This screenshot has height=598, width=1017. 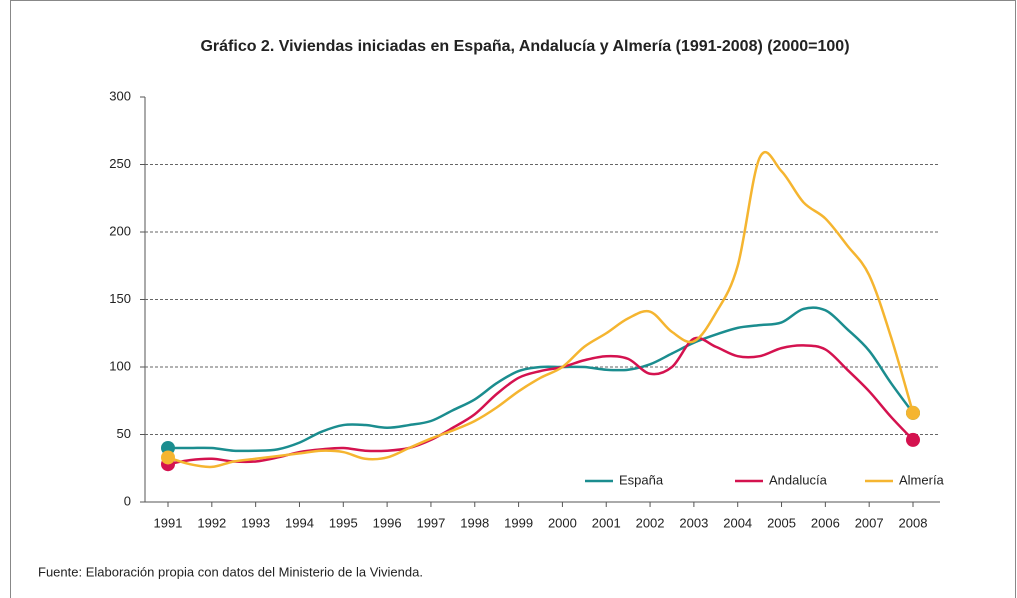 What do you see at coordinates (737, 522) in the screenshot?
I see `x-tick-label: 2004` at bounding box center [737, 522].